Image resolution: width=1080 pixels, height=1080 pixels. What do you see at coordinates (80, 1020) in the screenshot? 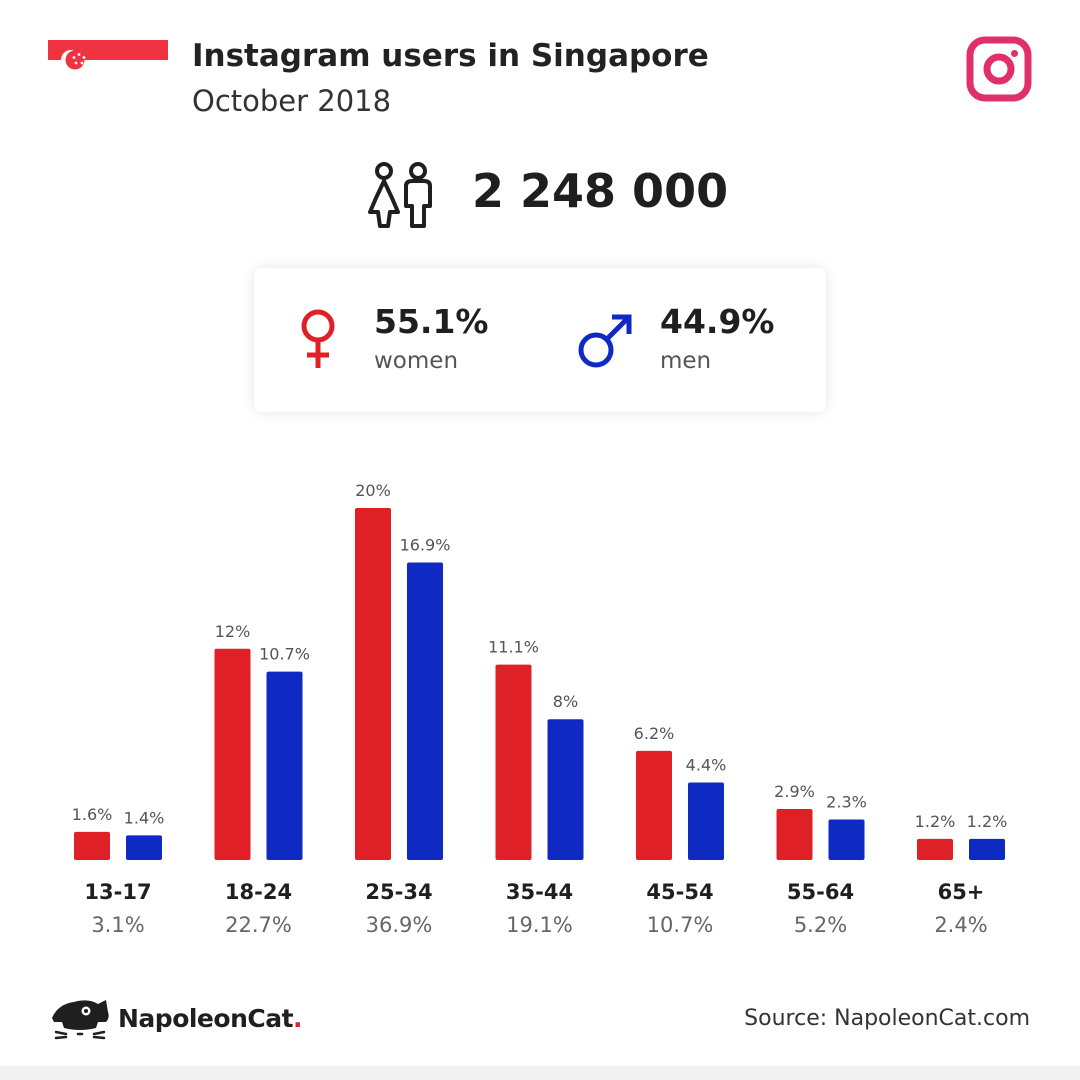
I see `napoleoncat-logo-icon` at bounding box center [80, 1020].